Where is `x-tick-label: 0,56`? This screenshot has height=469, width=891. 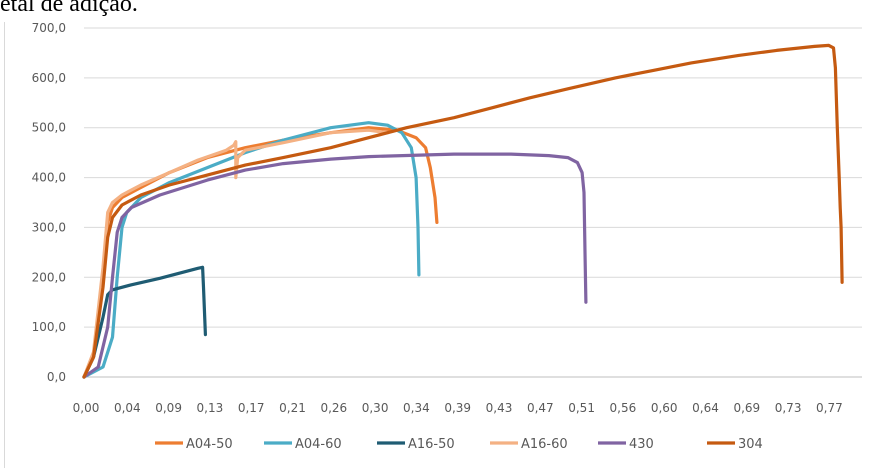
x-tick-label: 0,56 is located at coordinates (623, 408).